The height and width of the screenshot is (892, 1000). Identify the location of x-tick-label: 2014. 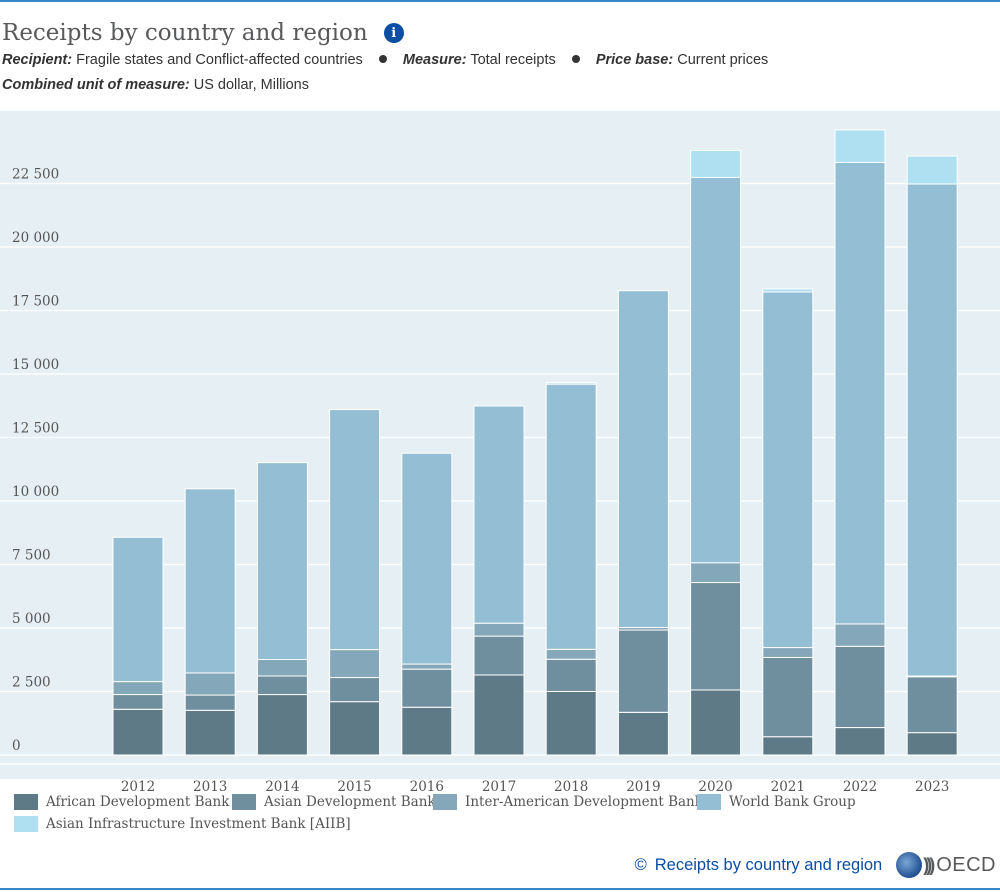
(282, 785).